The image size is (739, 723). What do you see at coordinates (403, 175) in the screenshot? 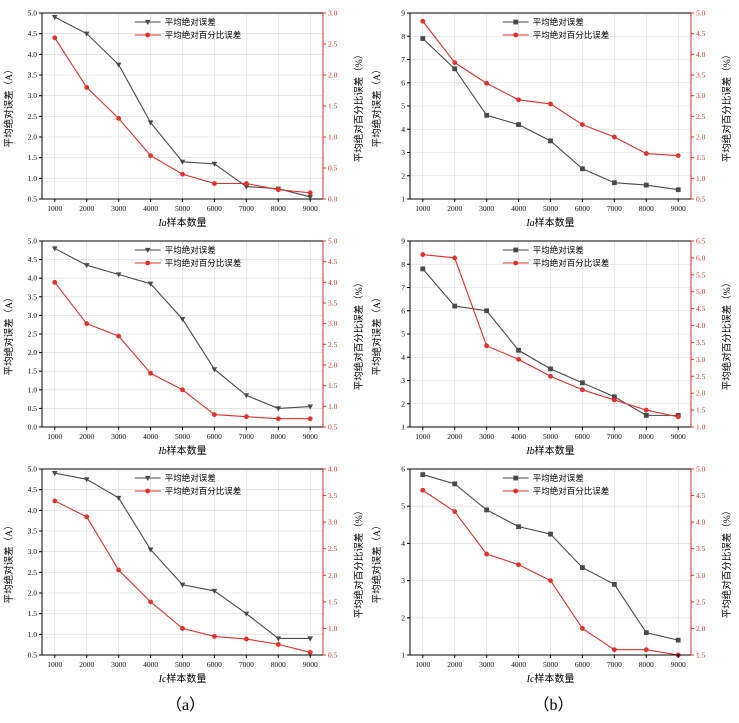
I see `y-tick-label-left: 2` at bounding box center [403, 175].